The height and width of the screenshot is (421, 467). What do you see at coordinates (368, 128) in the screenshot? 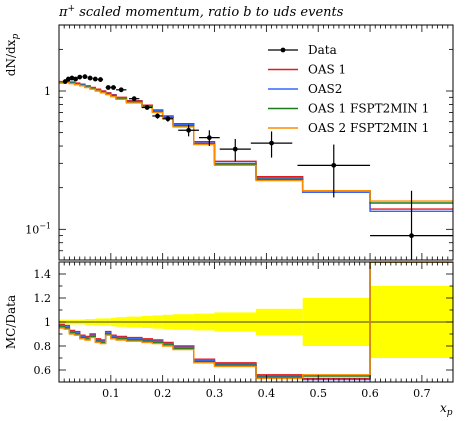
I see `legend-label: OAS 2 FSPT2MIN 1` at bounding box center [368, 128].